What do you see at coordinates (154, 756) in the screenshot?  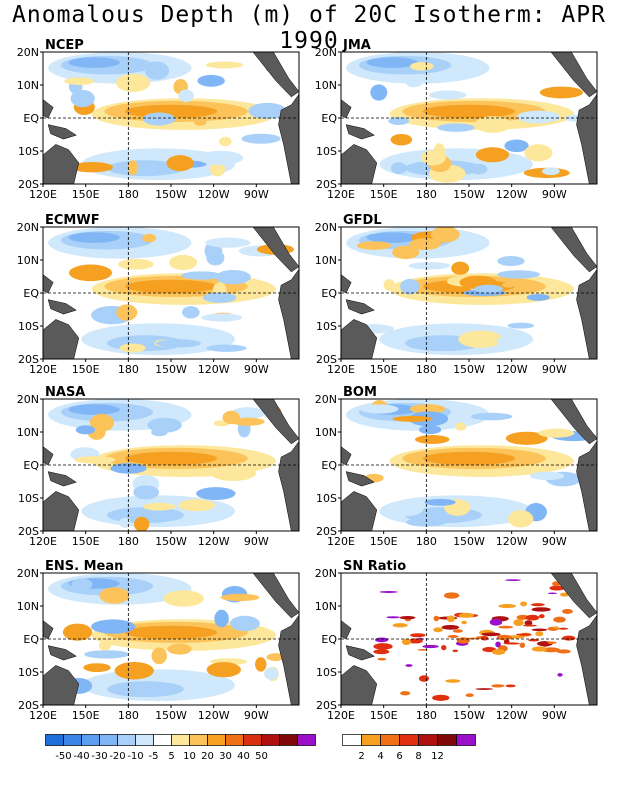 I see `colorbar-label: -5` at bounding box center [154, 756].